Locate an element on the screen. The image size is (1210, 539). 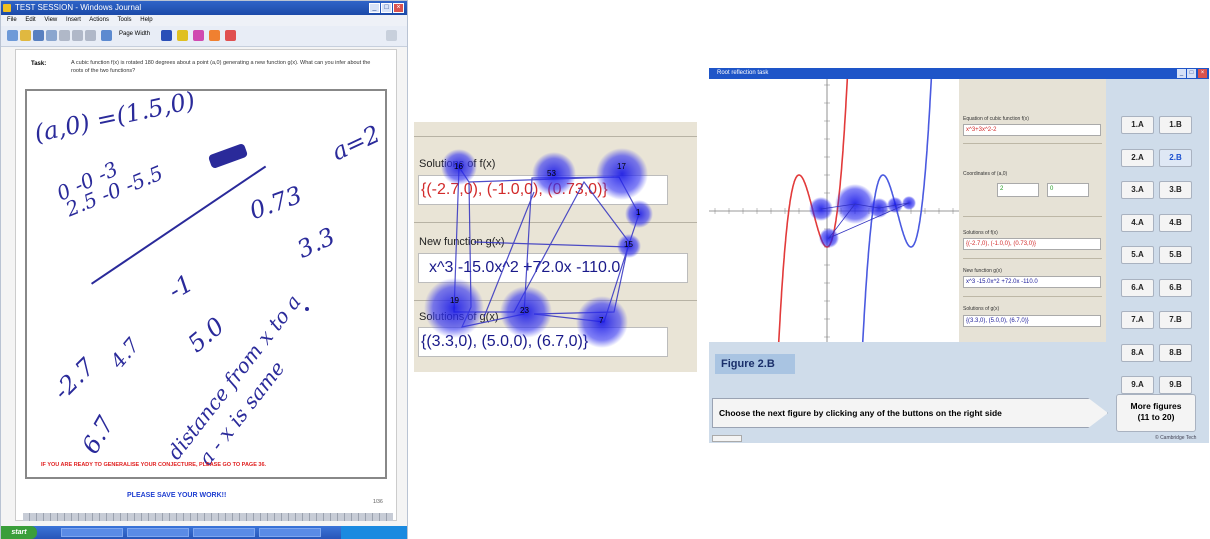
gaze-scanpath is located at coordinates (865, 220).